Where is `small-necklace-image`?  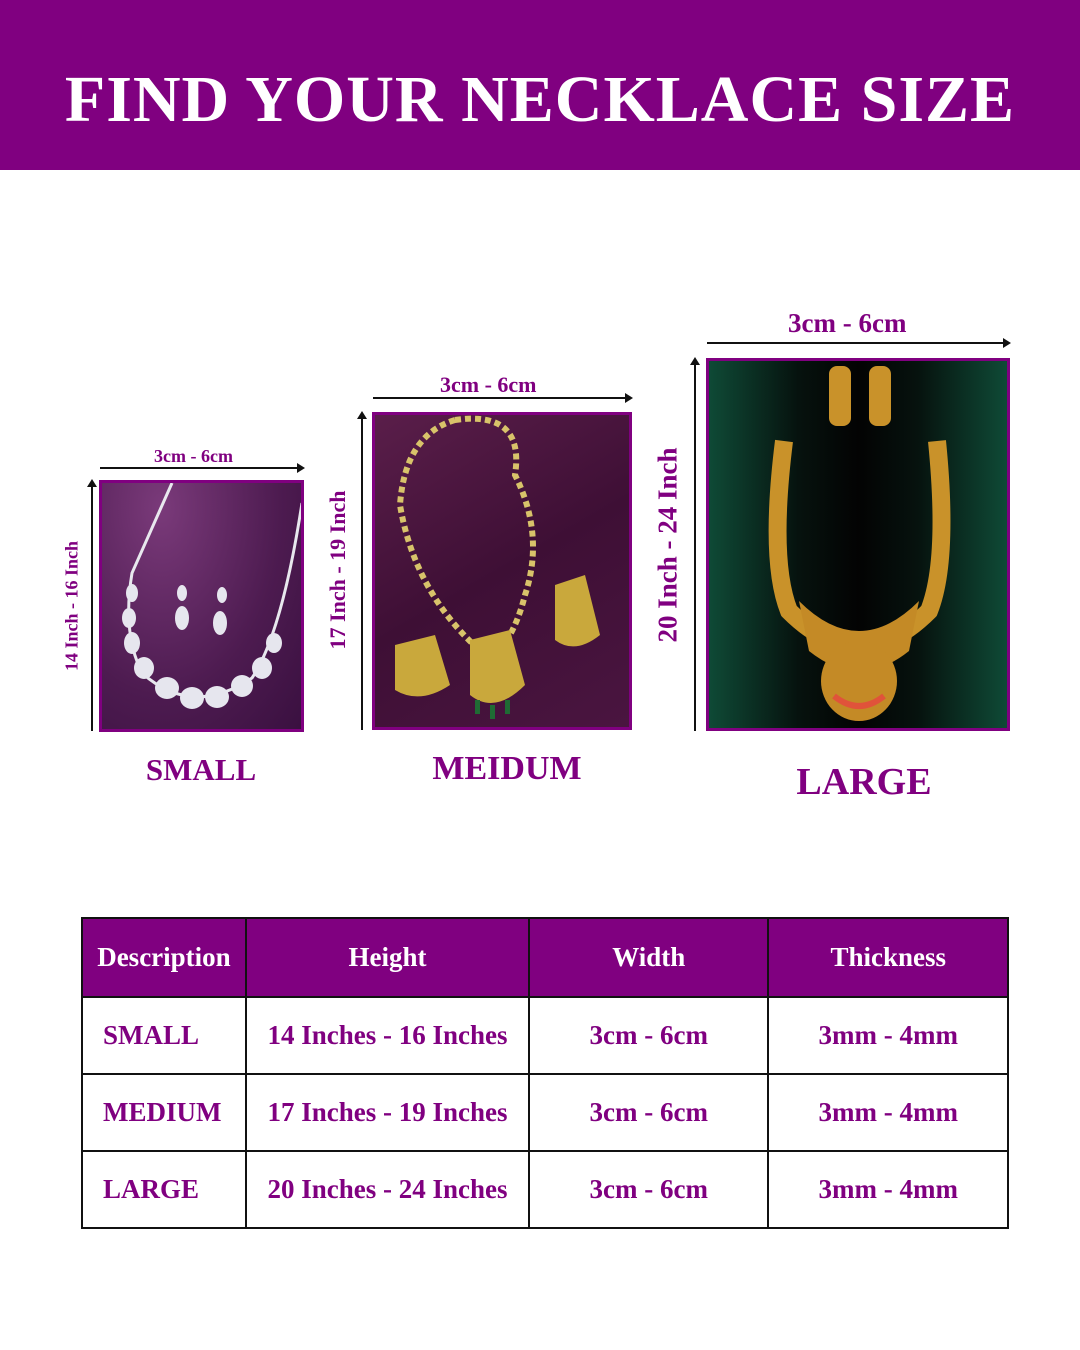
small-necklace-image is located at coordinates (201, 606).